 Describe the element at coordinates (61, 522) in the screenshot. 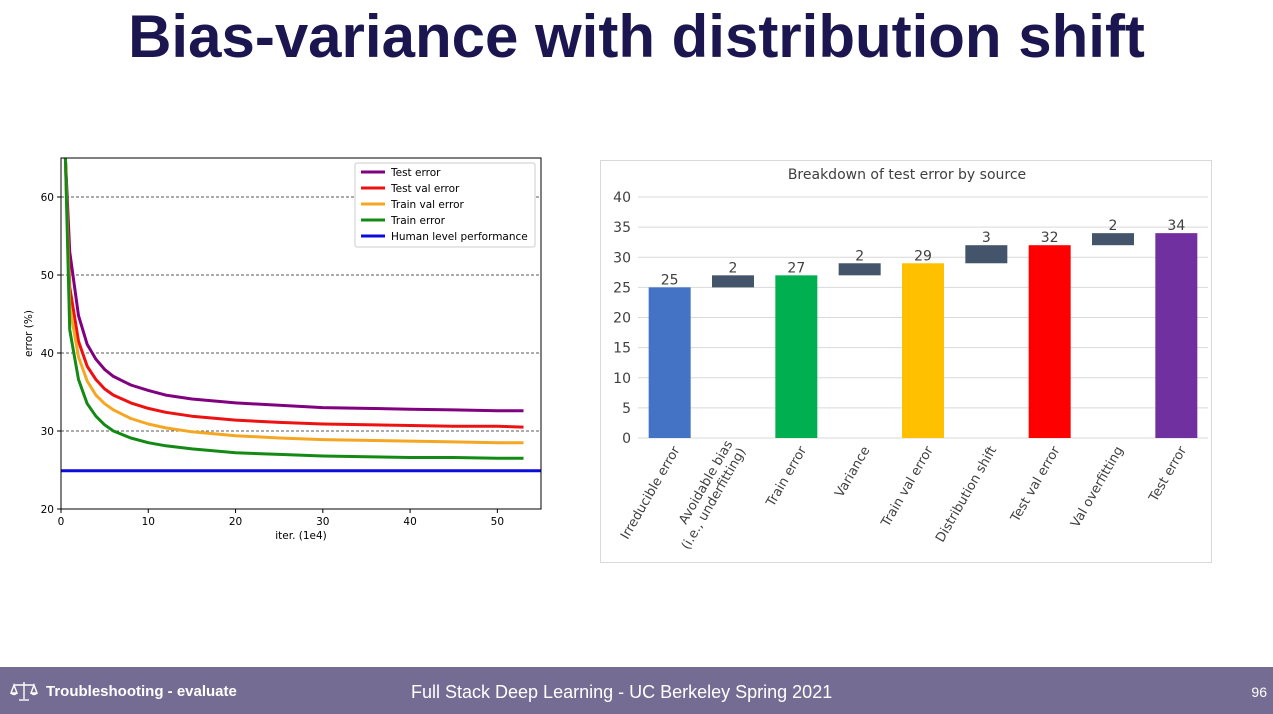

I see `x-tick-label: 0` at that location.